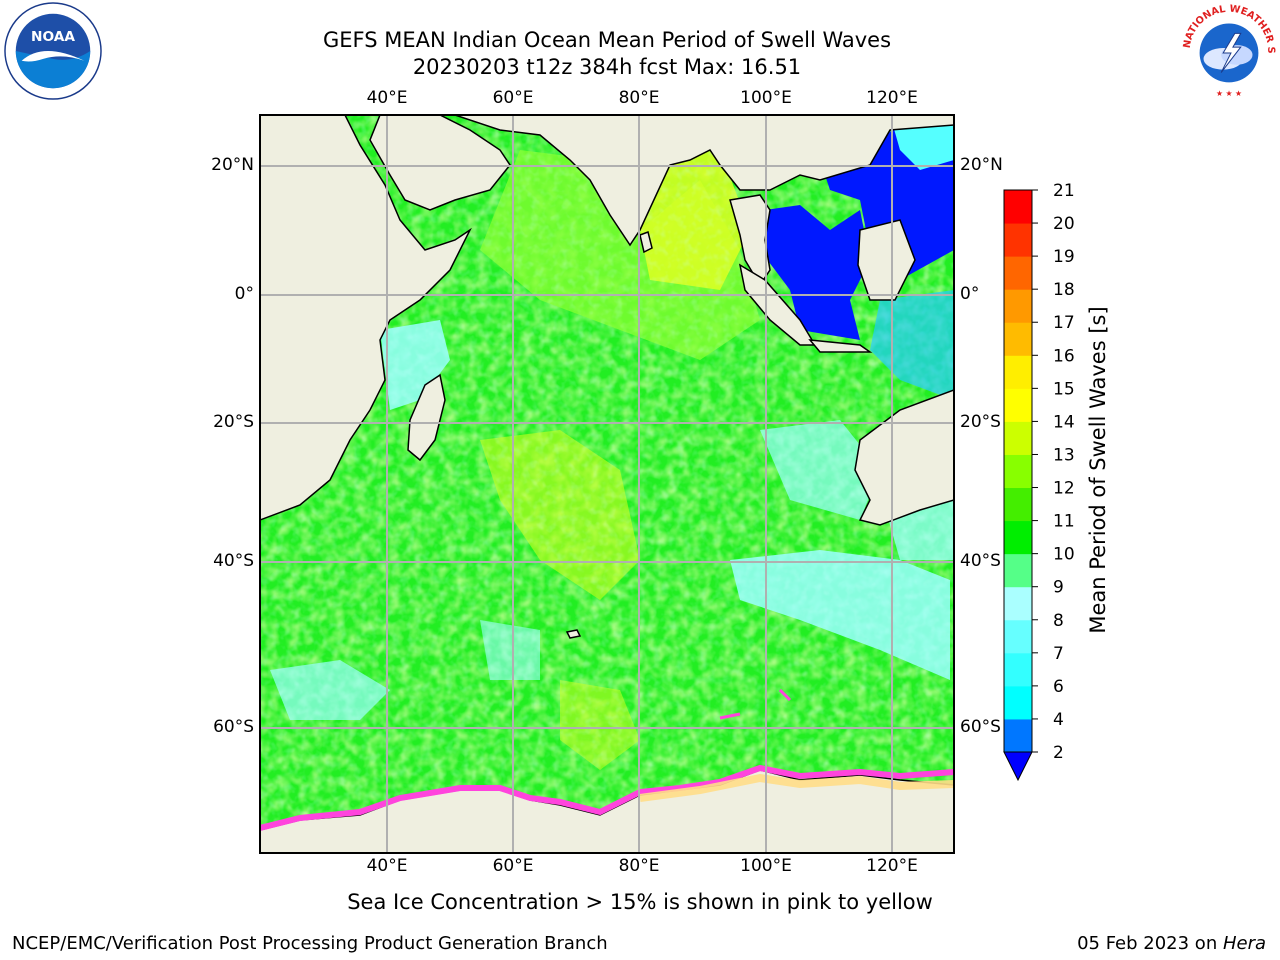  I want to click on lon-label-bottom: 120°E, so click(892, 866).